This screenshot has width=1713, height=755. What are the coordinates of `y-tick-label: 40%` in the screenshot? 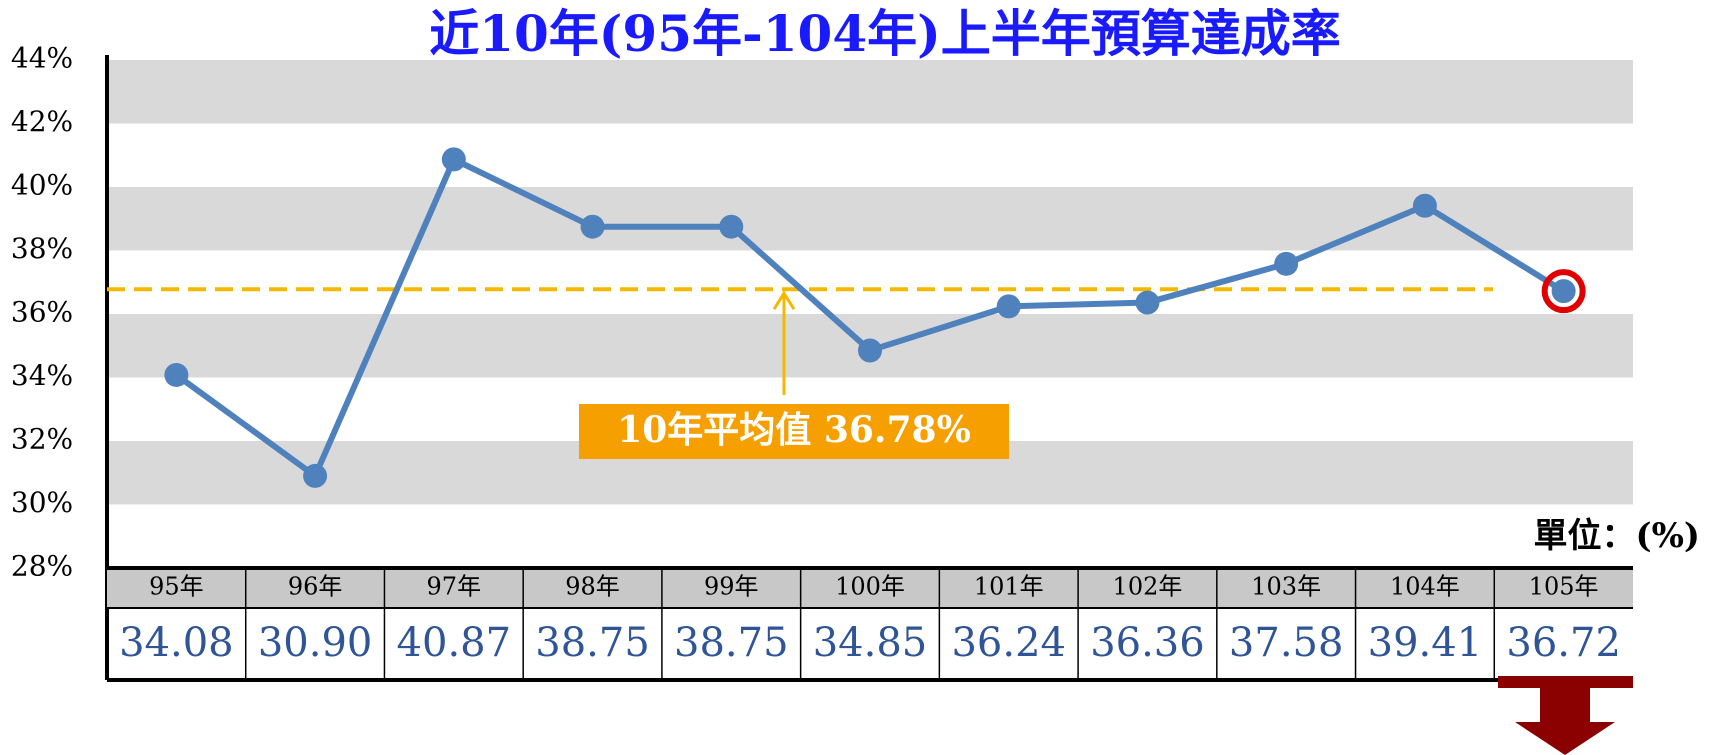 It's located at (42, 185).